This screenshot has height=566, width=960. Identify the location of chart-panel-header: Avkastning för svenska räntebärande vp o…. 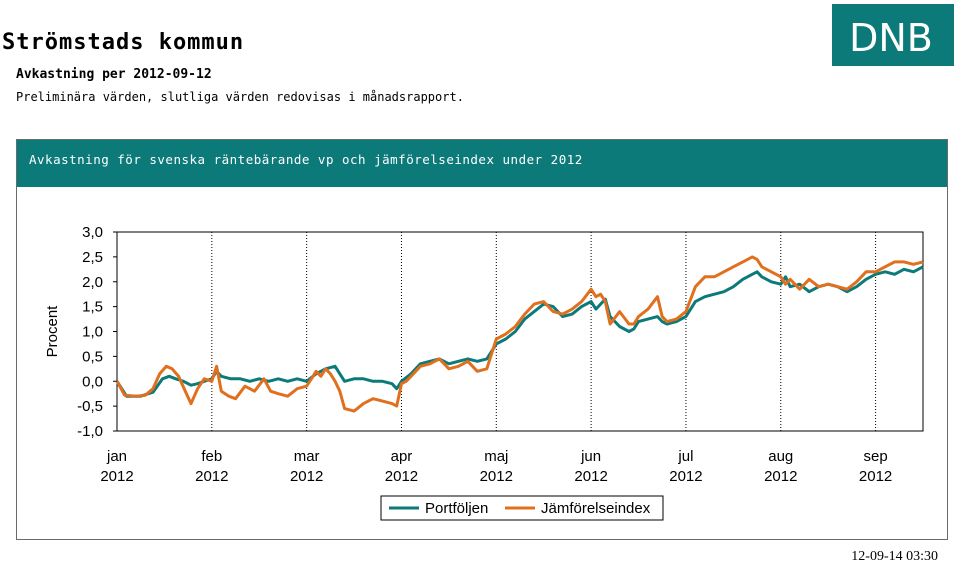
(482, 163).